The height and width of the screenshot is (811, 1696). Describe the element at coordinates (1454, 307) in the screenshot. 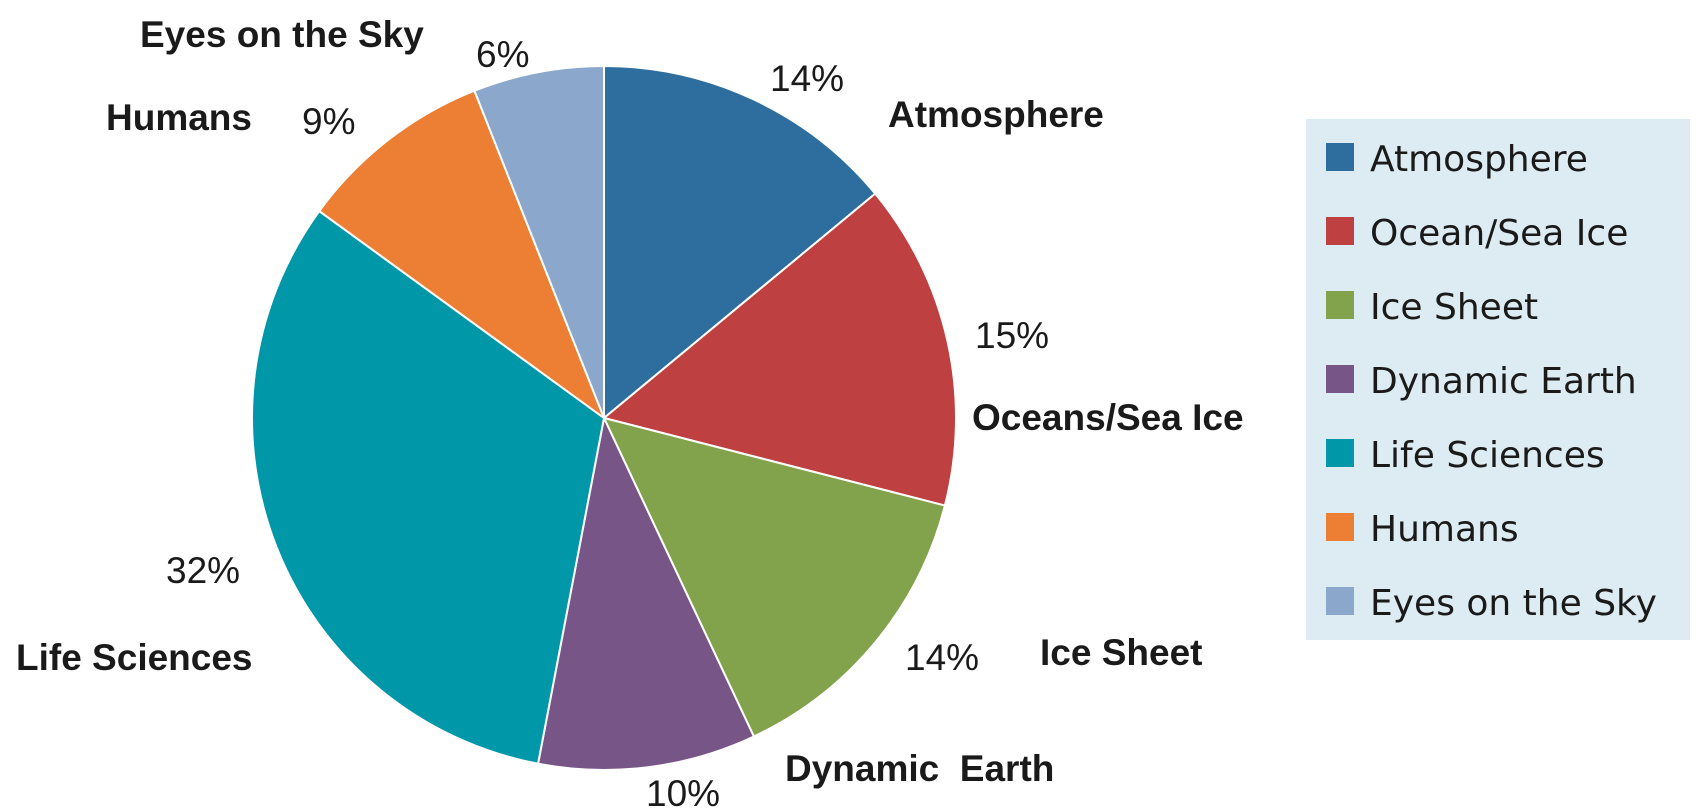

I see `legend-item-ice-sheet: Ice Sheet` at that location.